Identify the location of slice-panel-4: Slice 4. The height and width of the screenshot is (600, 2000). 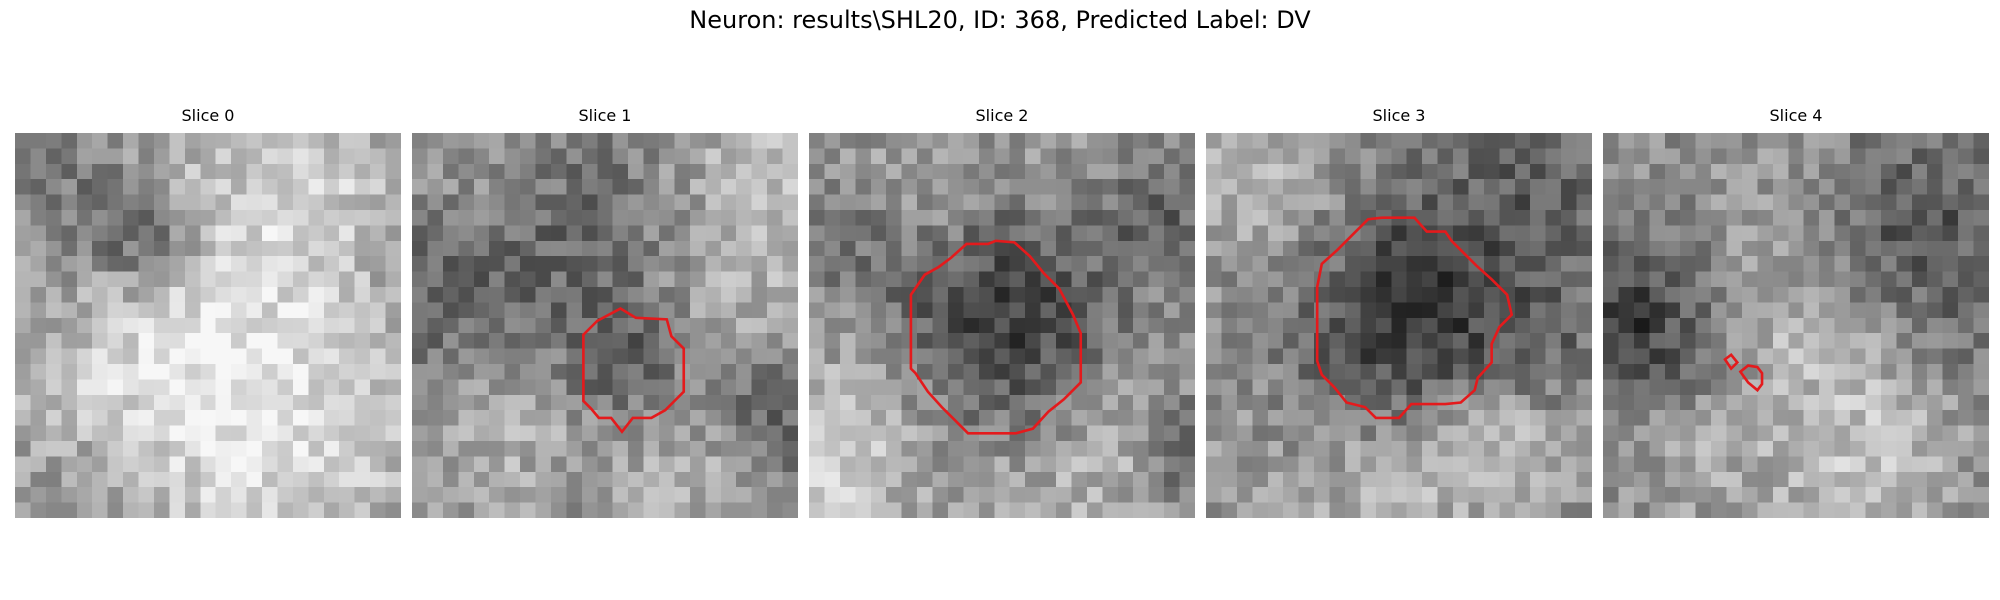
(1796, 312).